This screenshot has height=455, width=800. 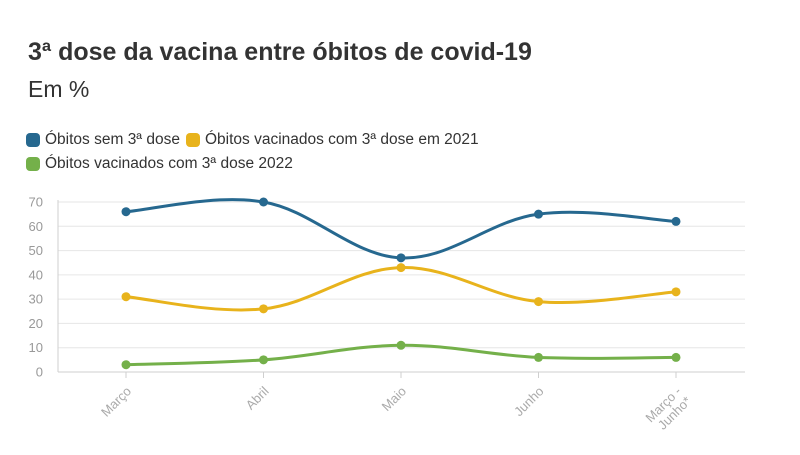 I want to click on legend-label: Óbitos sem 3ª dose, so click(x=112, y=139).